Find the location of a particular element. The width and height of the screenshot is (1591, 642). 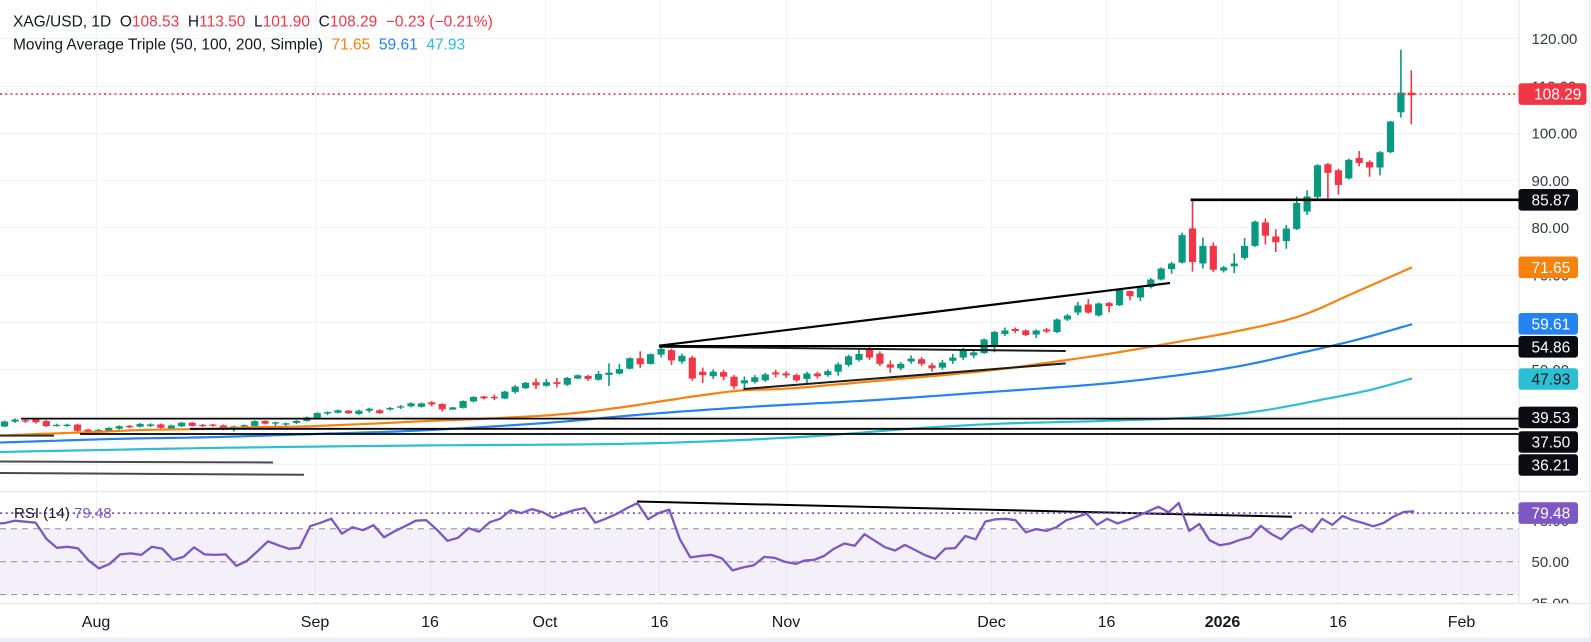

svg-text: 79.48 is located at coordinates (1551, 514).